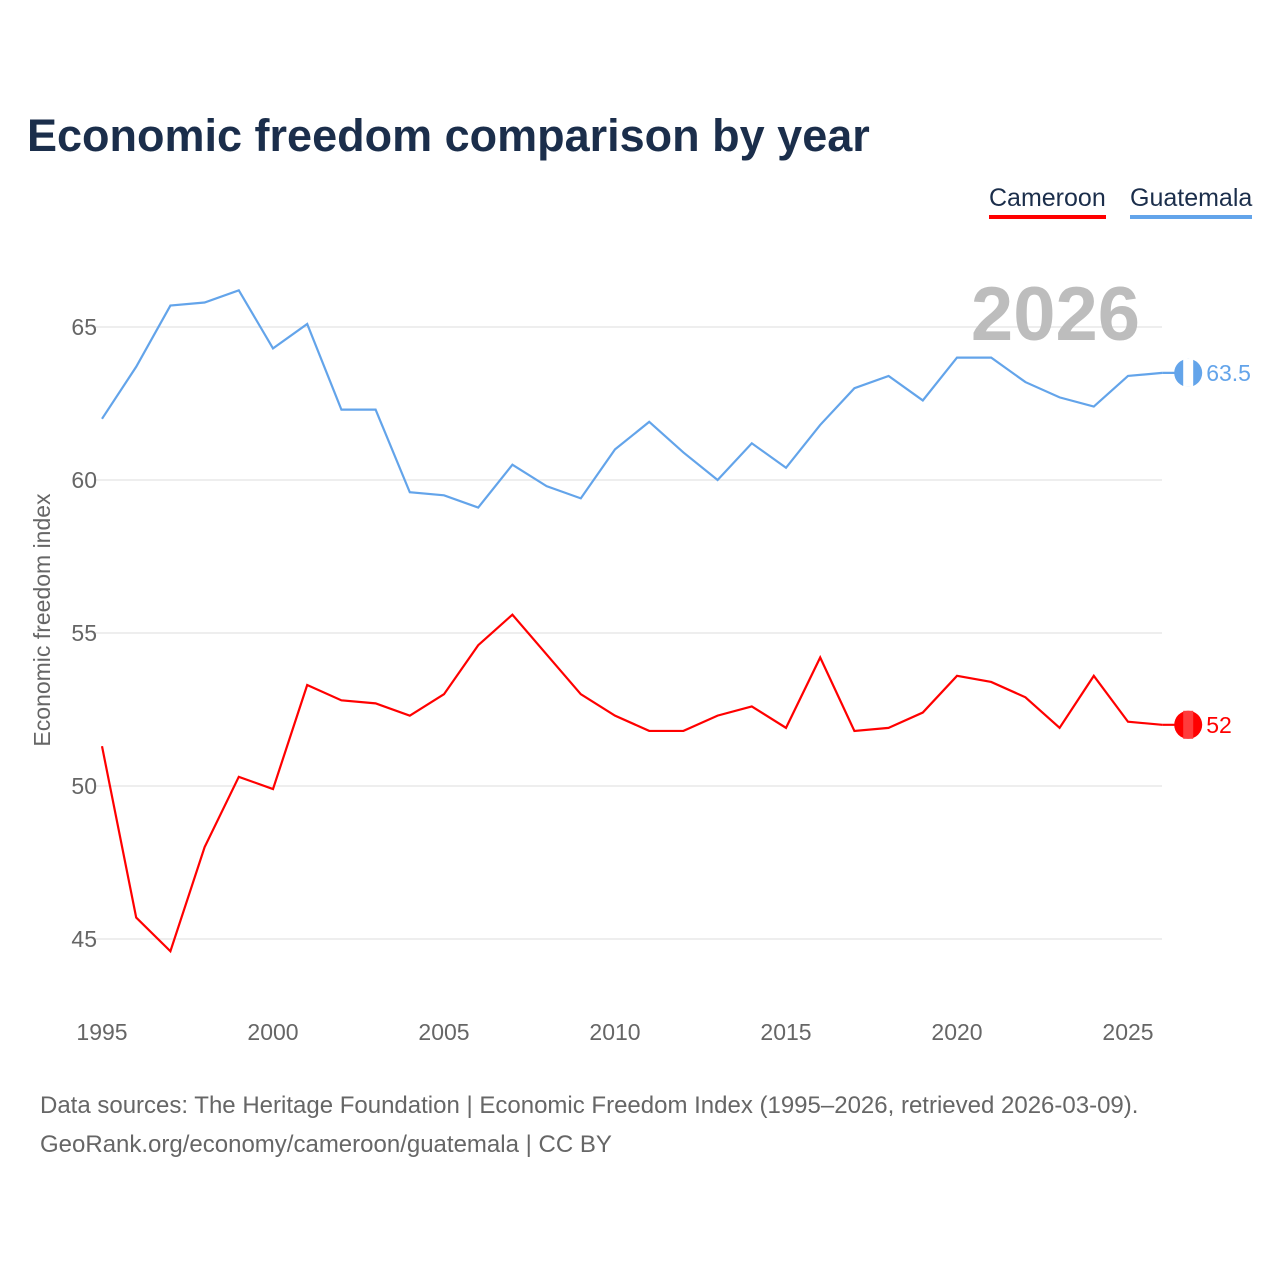 The width and height of the screenshot is (1280, 1280). Describe the element at coordinates (632, 398) in the screenshot. I see `series-line-guatemala` at that location.